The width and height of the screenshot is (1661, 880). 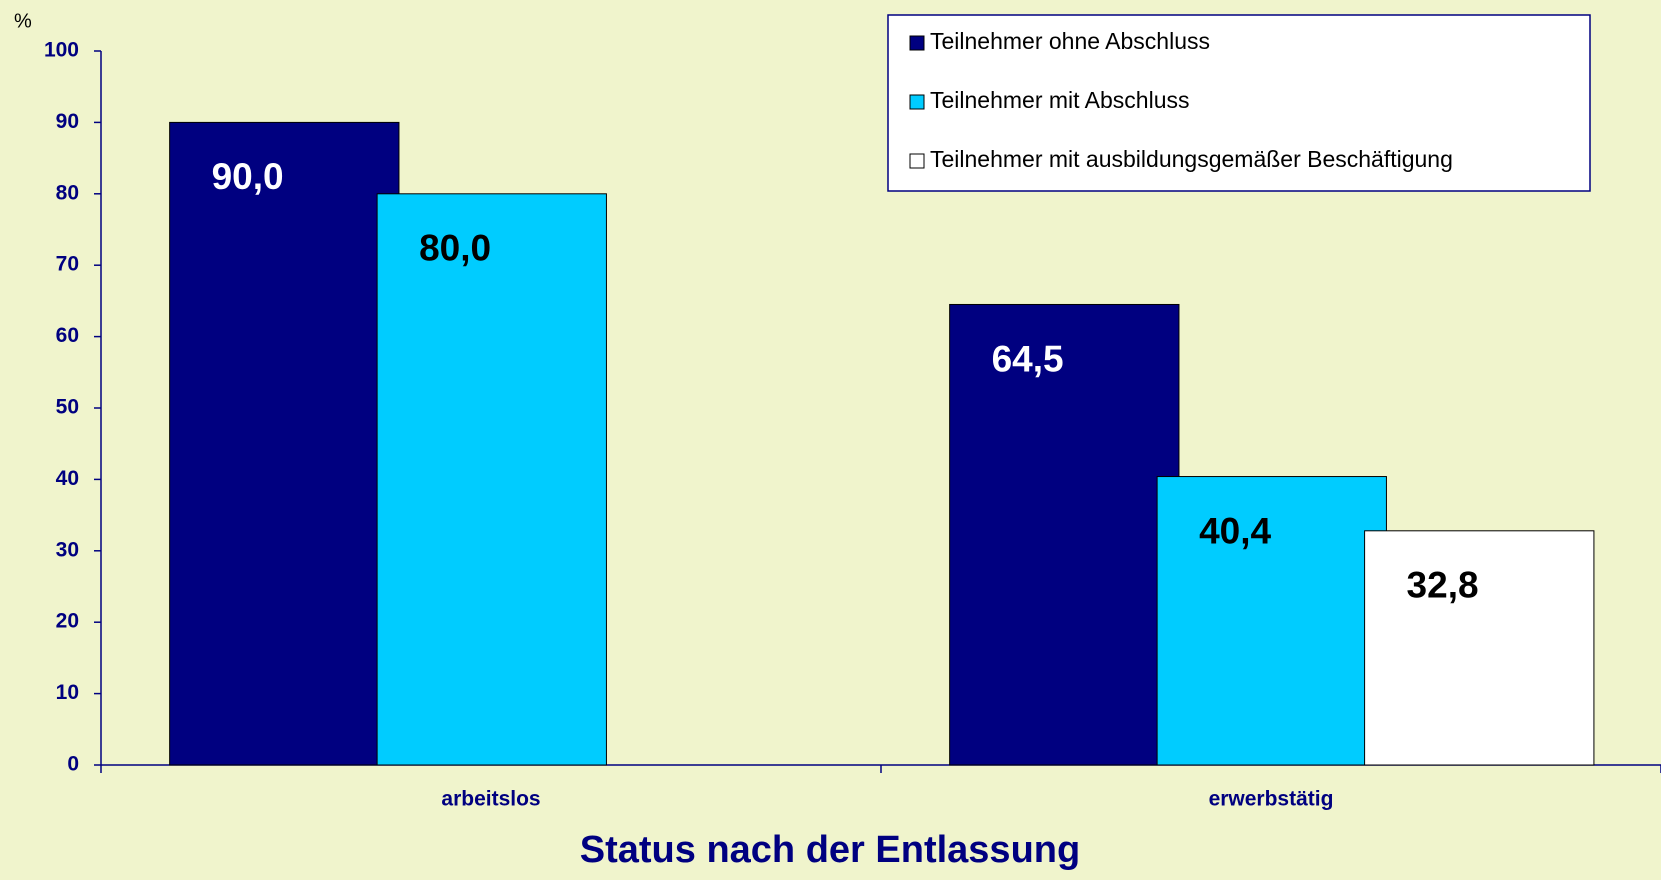 What do you see at coordinates (1070, 41) in the screenshot?
I see `legend-label: Teilnehmer ohne Abschluss` at bounding box center [1070, 41].